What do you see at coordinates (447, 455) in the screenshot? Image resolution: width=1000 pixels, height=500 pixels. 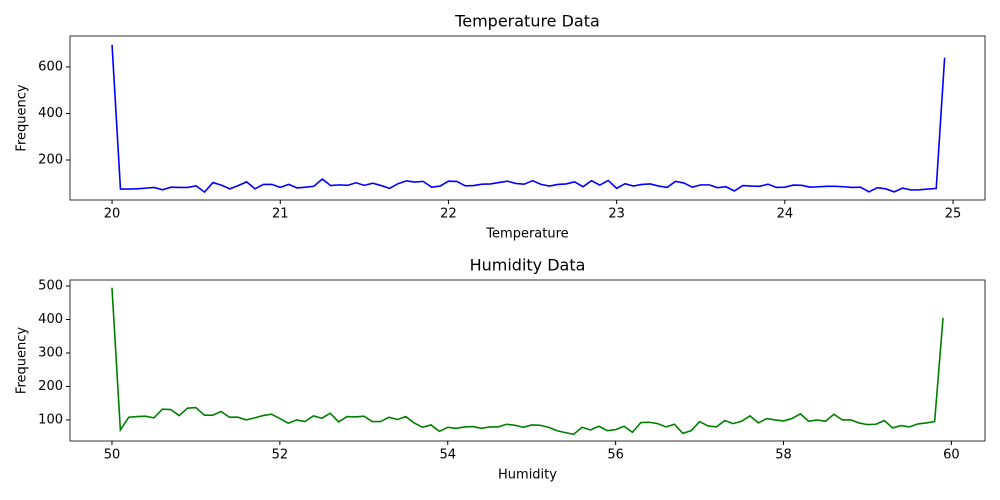 I see `x-tick-label: 54` at bounding box center [447, 455].